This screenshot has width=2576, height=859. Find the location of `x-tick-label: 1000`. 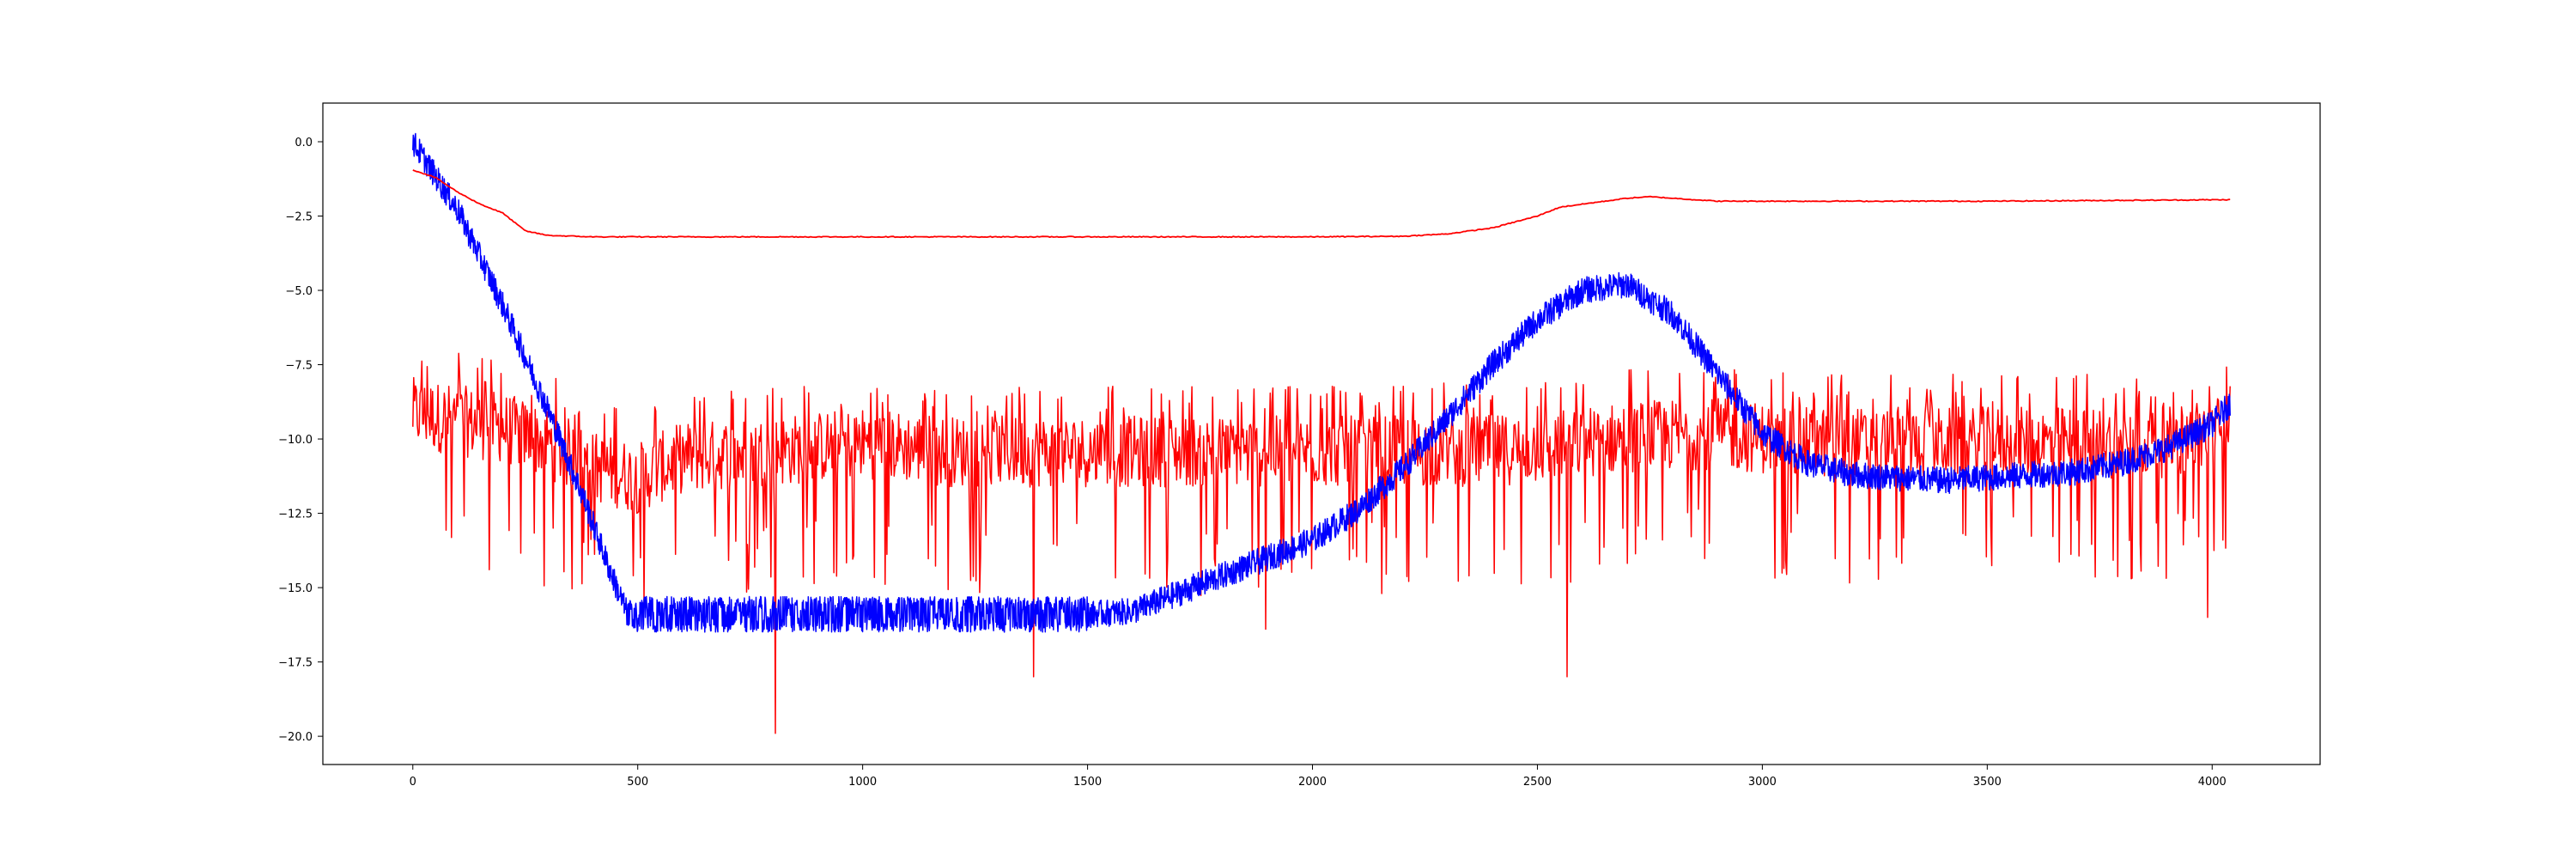

x-tick-label: 1000 is located at coordinates (863, 783).